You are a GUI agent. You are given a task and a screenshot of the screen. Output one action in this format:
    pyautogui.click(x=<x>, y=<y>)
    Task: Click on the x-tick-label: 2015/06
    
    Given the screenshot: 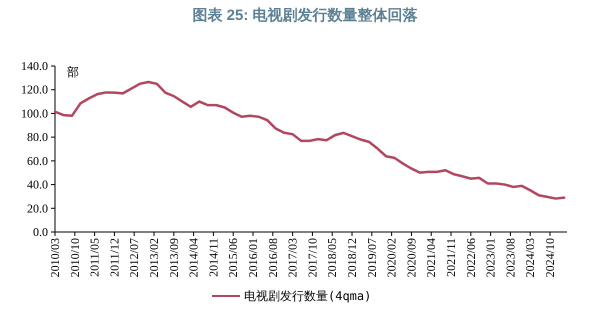 What is the action you would take?
    pyautogui.click(x=233, y=258)
    